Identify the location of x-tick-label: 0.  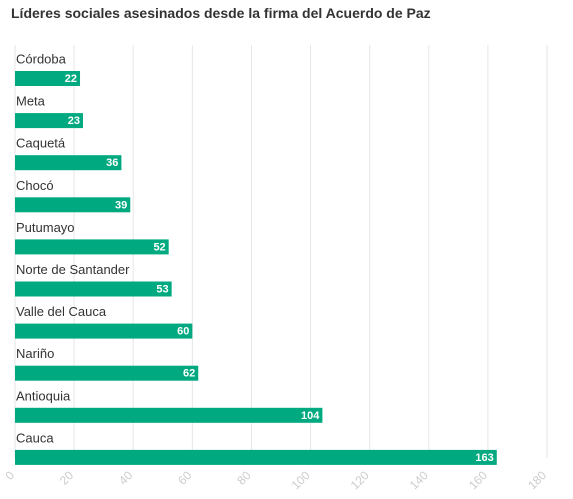
(9, 475).